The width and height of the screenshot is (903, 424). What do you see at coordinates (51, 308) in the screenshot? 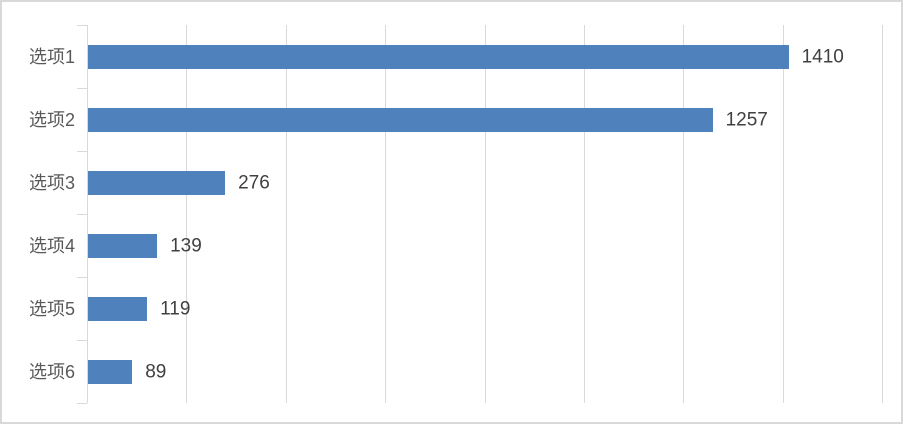
I see `category-label: 选项5` at bounding box center [51, 308].